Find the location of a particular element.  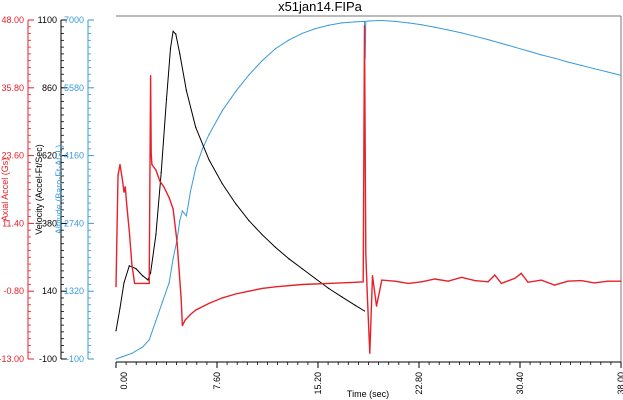

y-tick-label-velocity: 380 is located at coordinates (49, 223).